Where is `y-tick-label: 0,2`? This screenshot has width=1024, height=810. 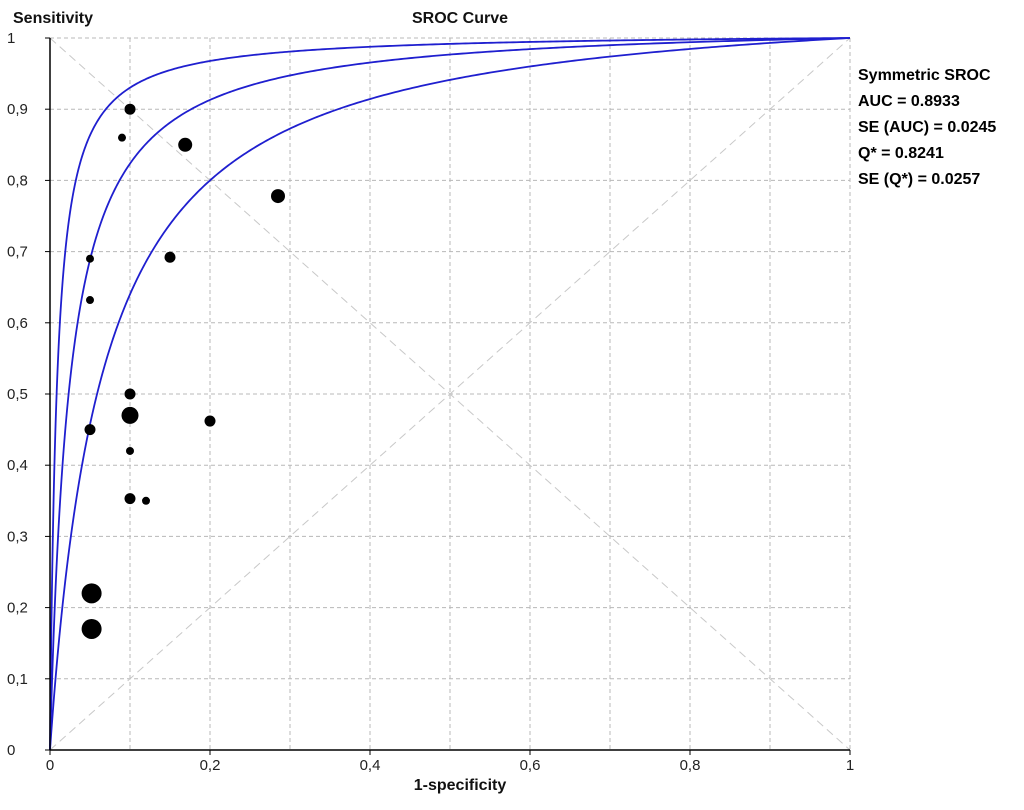
y-tick-label: 0,2 is located at coordinates (17, 608).